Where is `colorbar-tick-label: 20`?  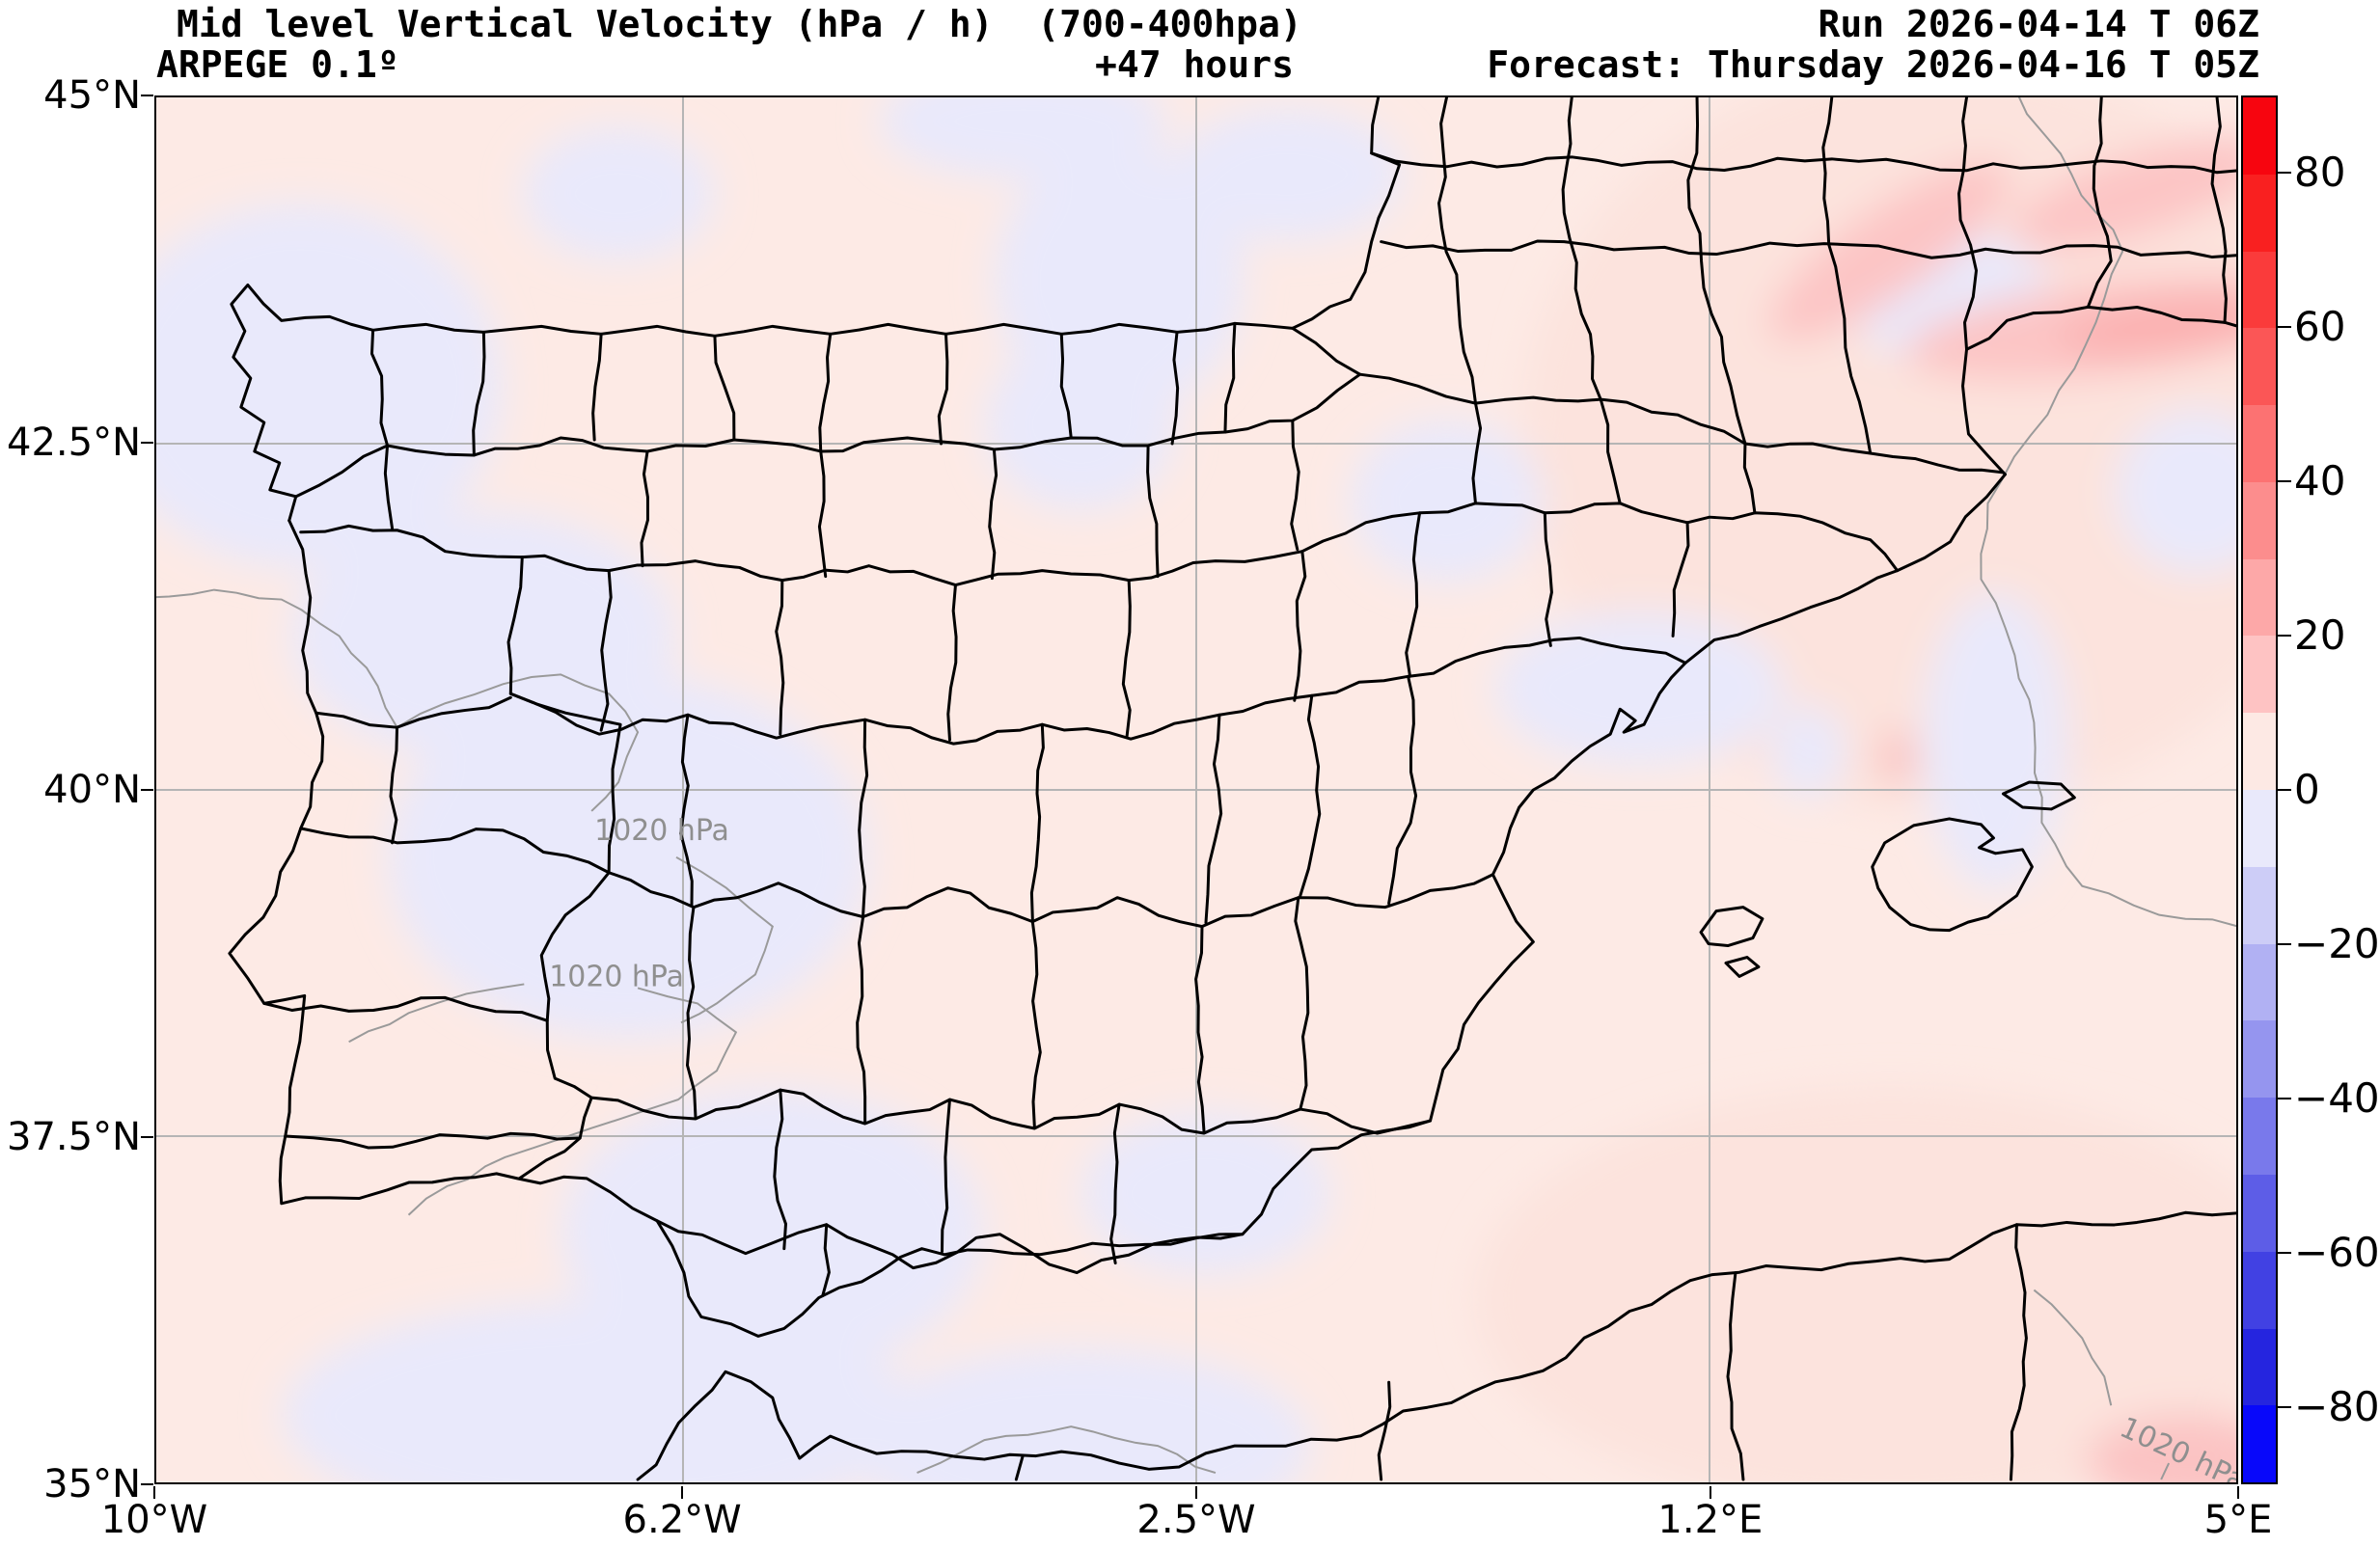 colorbar-tick-label: 20 is located at coordinates (2320, 635).